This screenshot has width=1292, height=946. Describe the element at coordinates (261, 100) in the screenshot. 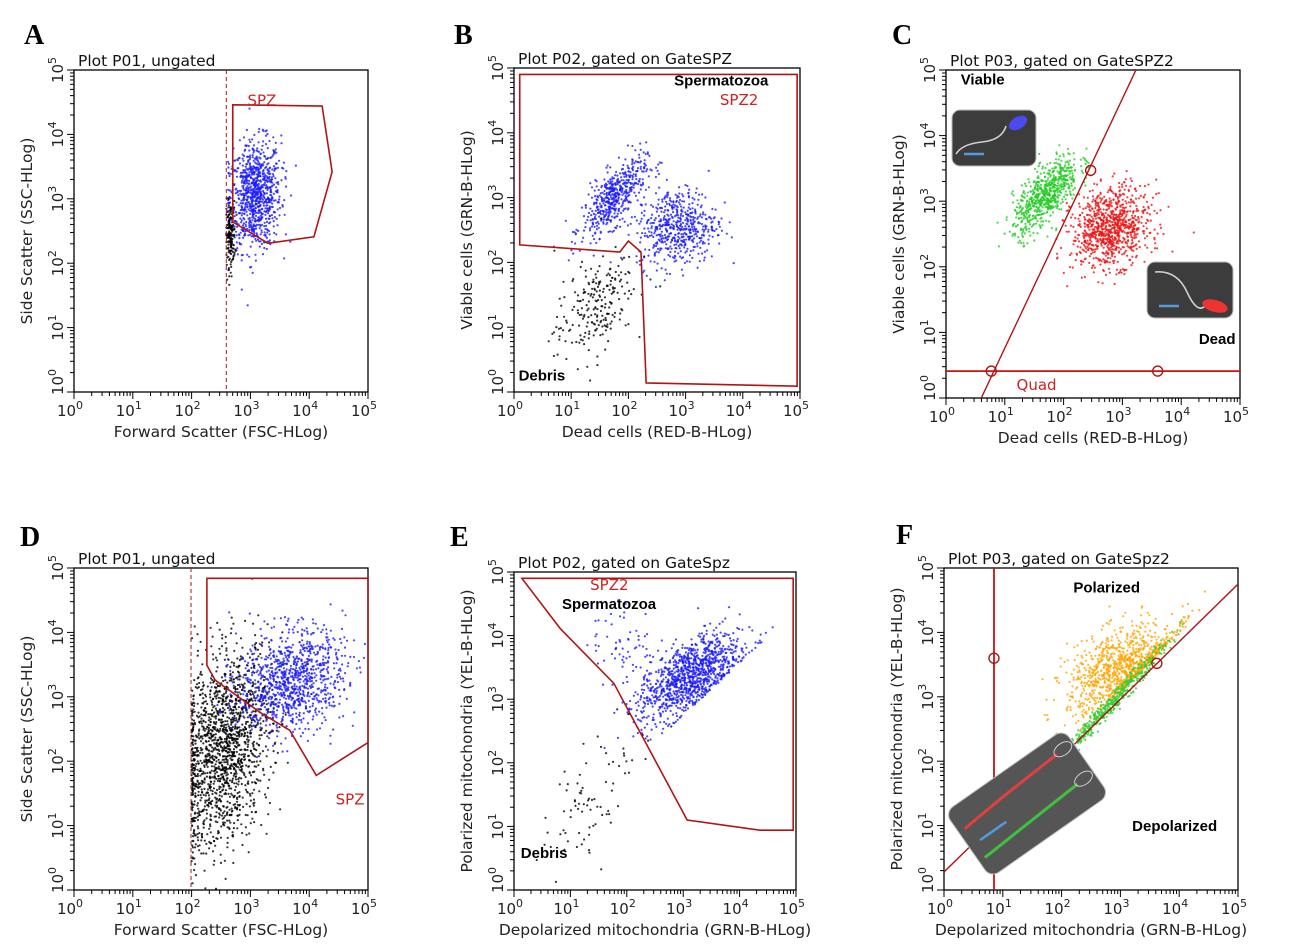

I see `region-label: SPZ` at that location.